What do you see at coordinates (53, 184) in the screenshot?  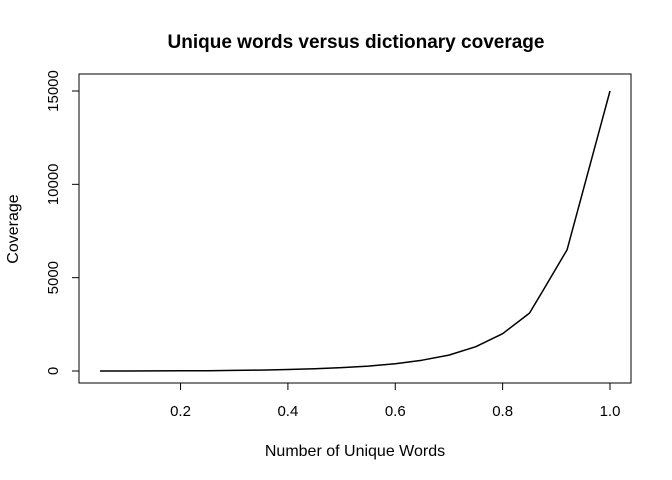 I see `y-tick-label: 10000` at bounding box center [53, 184].